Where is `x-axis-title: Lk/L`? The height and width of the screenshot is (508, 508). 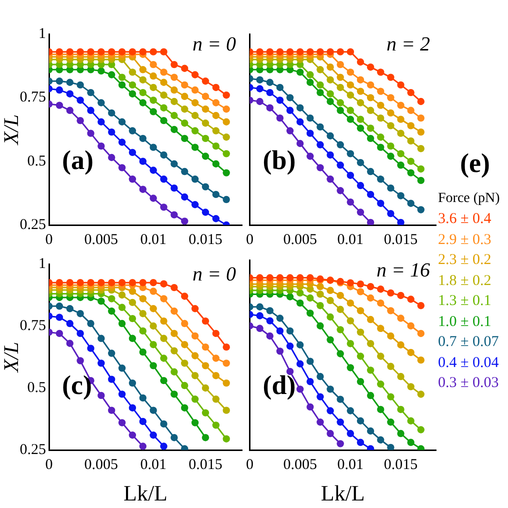
x-axis-title: Lk/L is located at coordinates (342, 493).